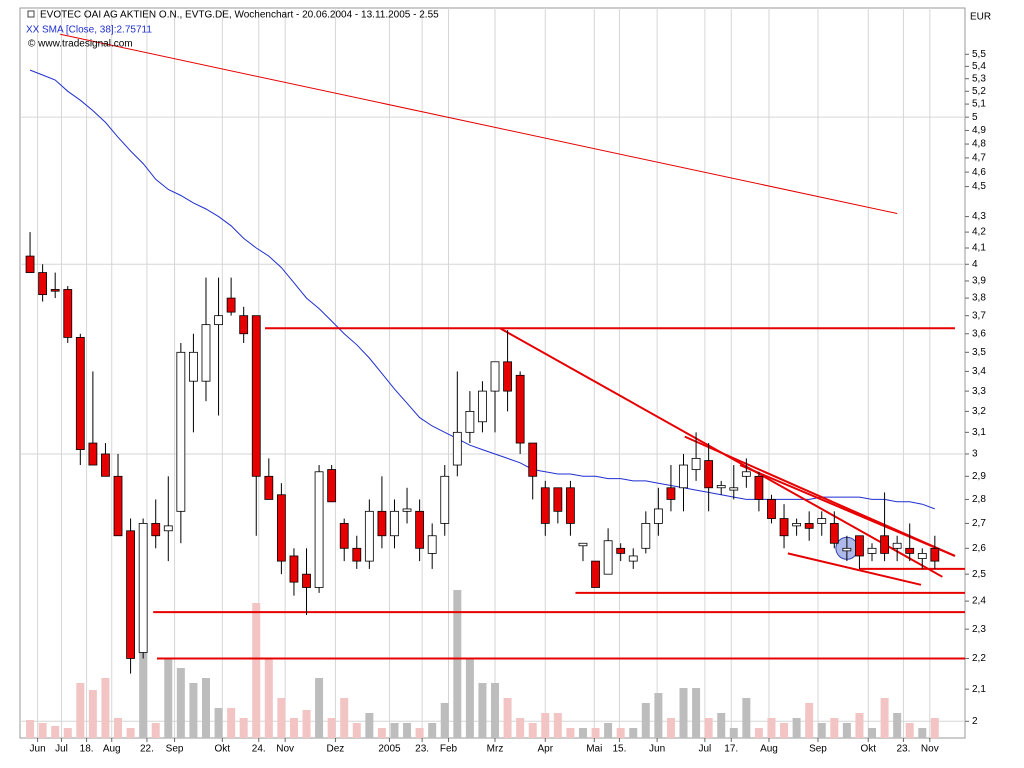 The height and width of the screenshot is (768, 1024). What do you see at coordinates (704, 749) in the screenshot?
I see `x-tick-label: Jul` at bounding box center [704, 749].